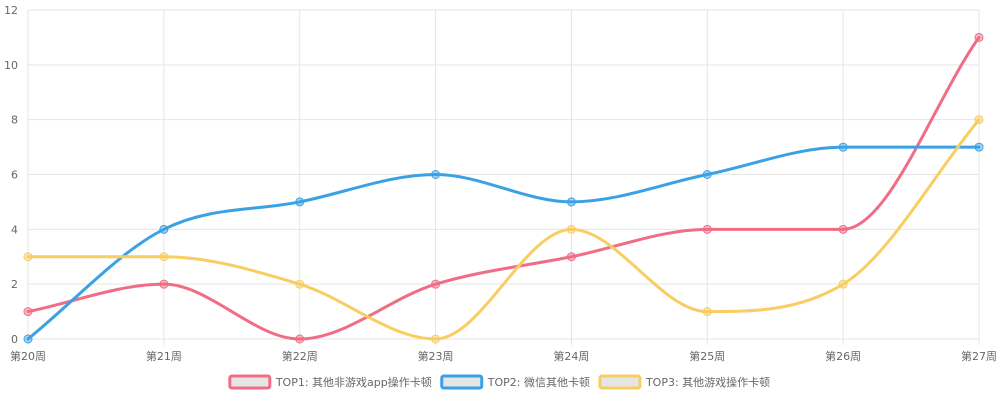  What do you see at coordinates (14, 120) in the screenshot?
I see `y-tick-label: 8` at bounding box center [14, 120].